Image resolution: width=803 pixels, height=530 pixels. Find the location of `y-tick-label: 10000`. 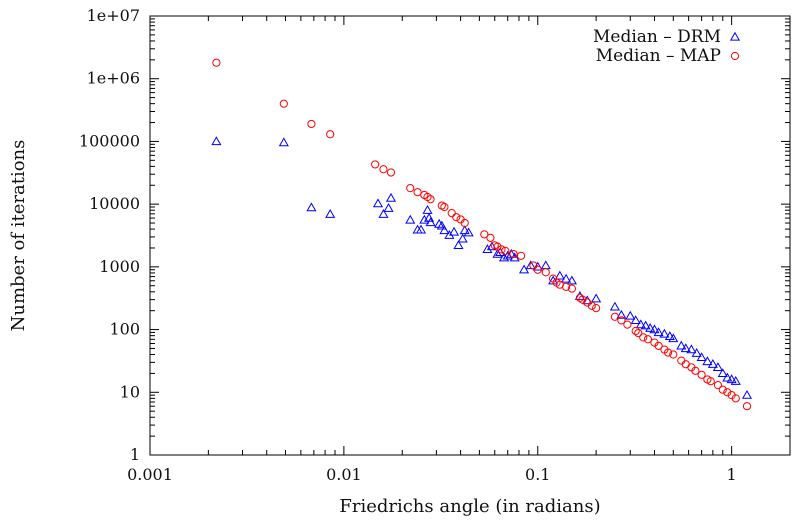

y-tick-label: 10000 is located at coordinates (114, 203).